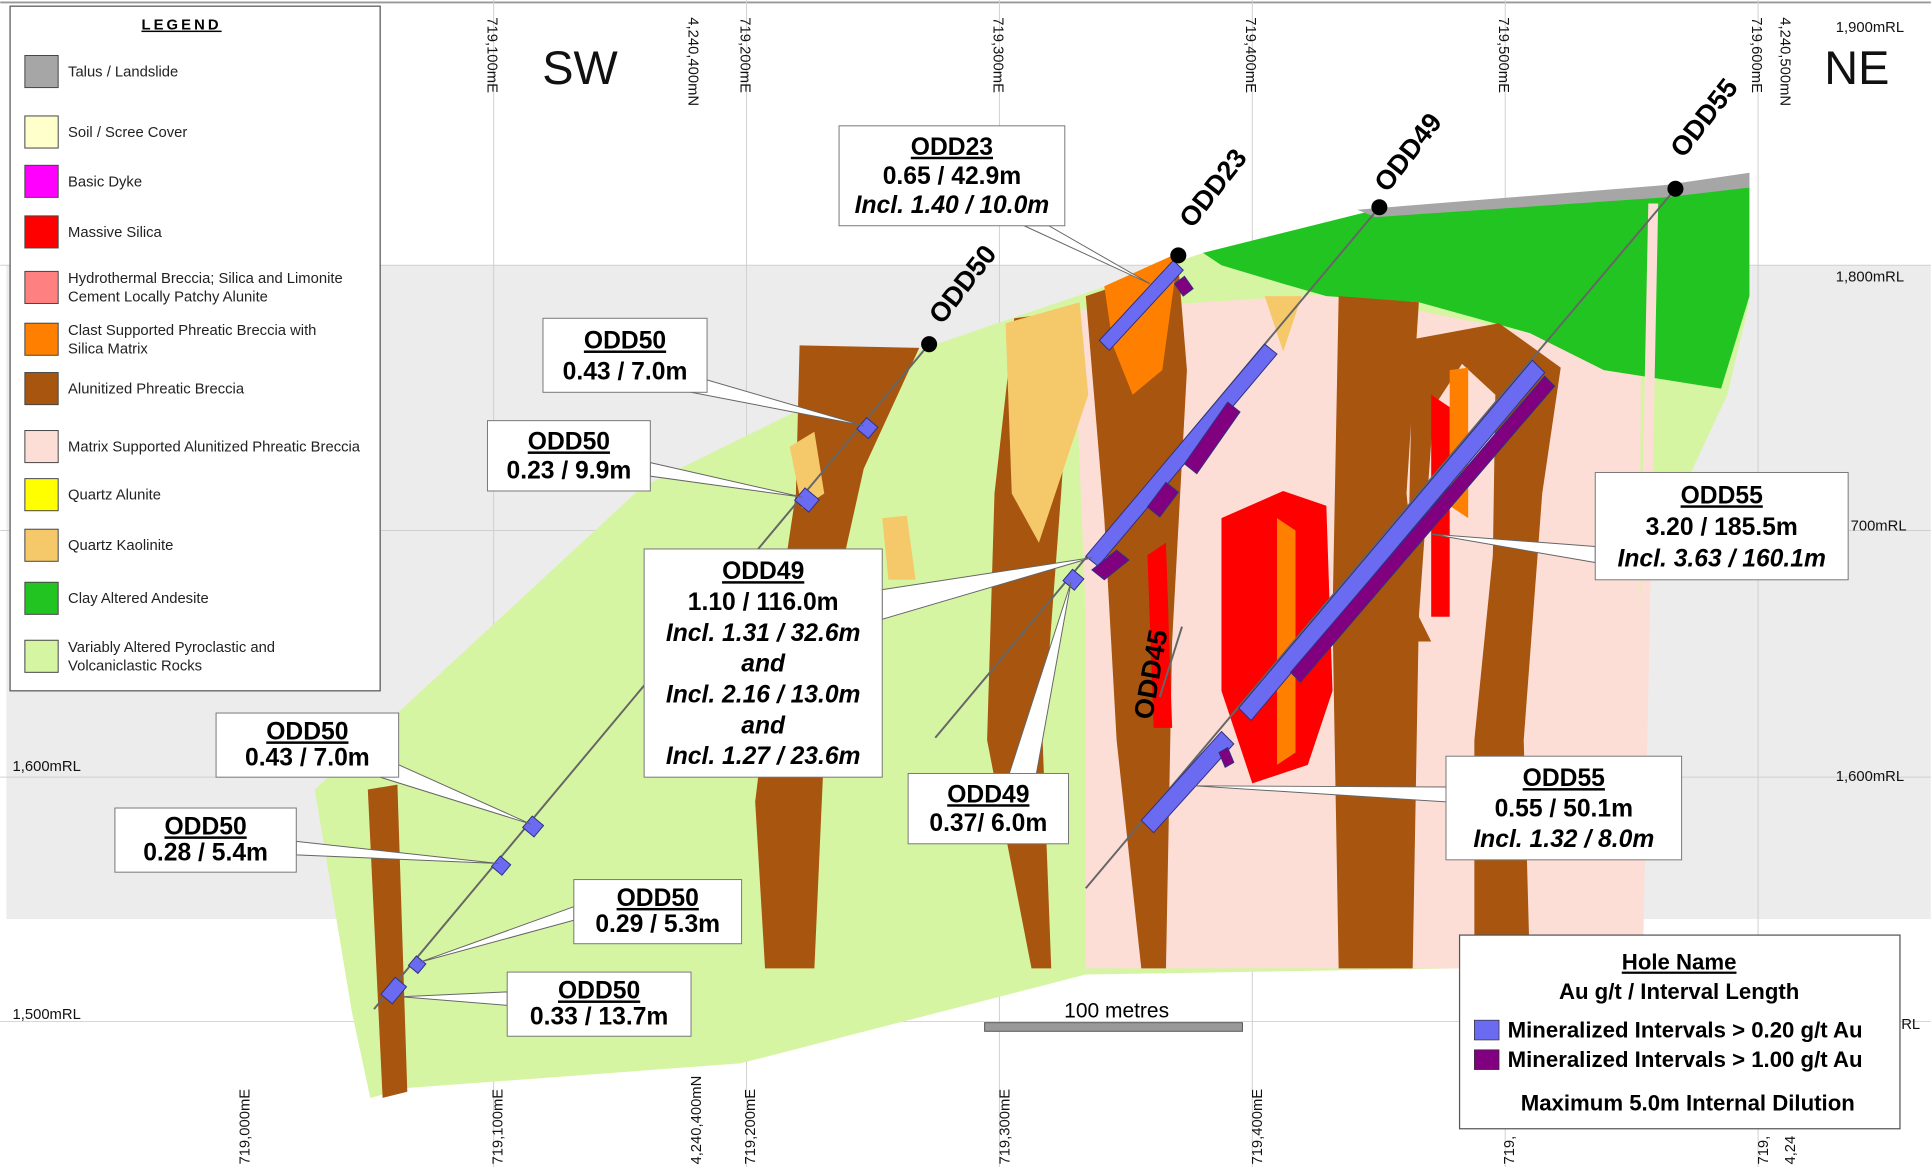 This screenshot has width=1931, height=1167. I want to click on direction-label: SW, so click(580, 68).